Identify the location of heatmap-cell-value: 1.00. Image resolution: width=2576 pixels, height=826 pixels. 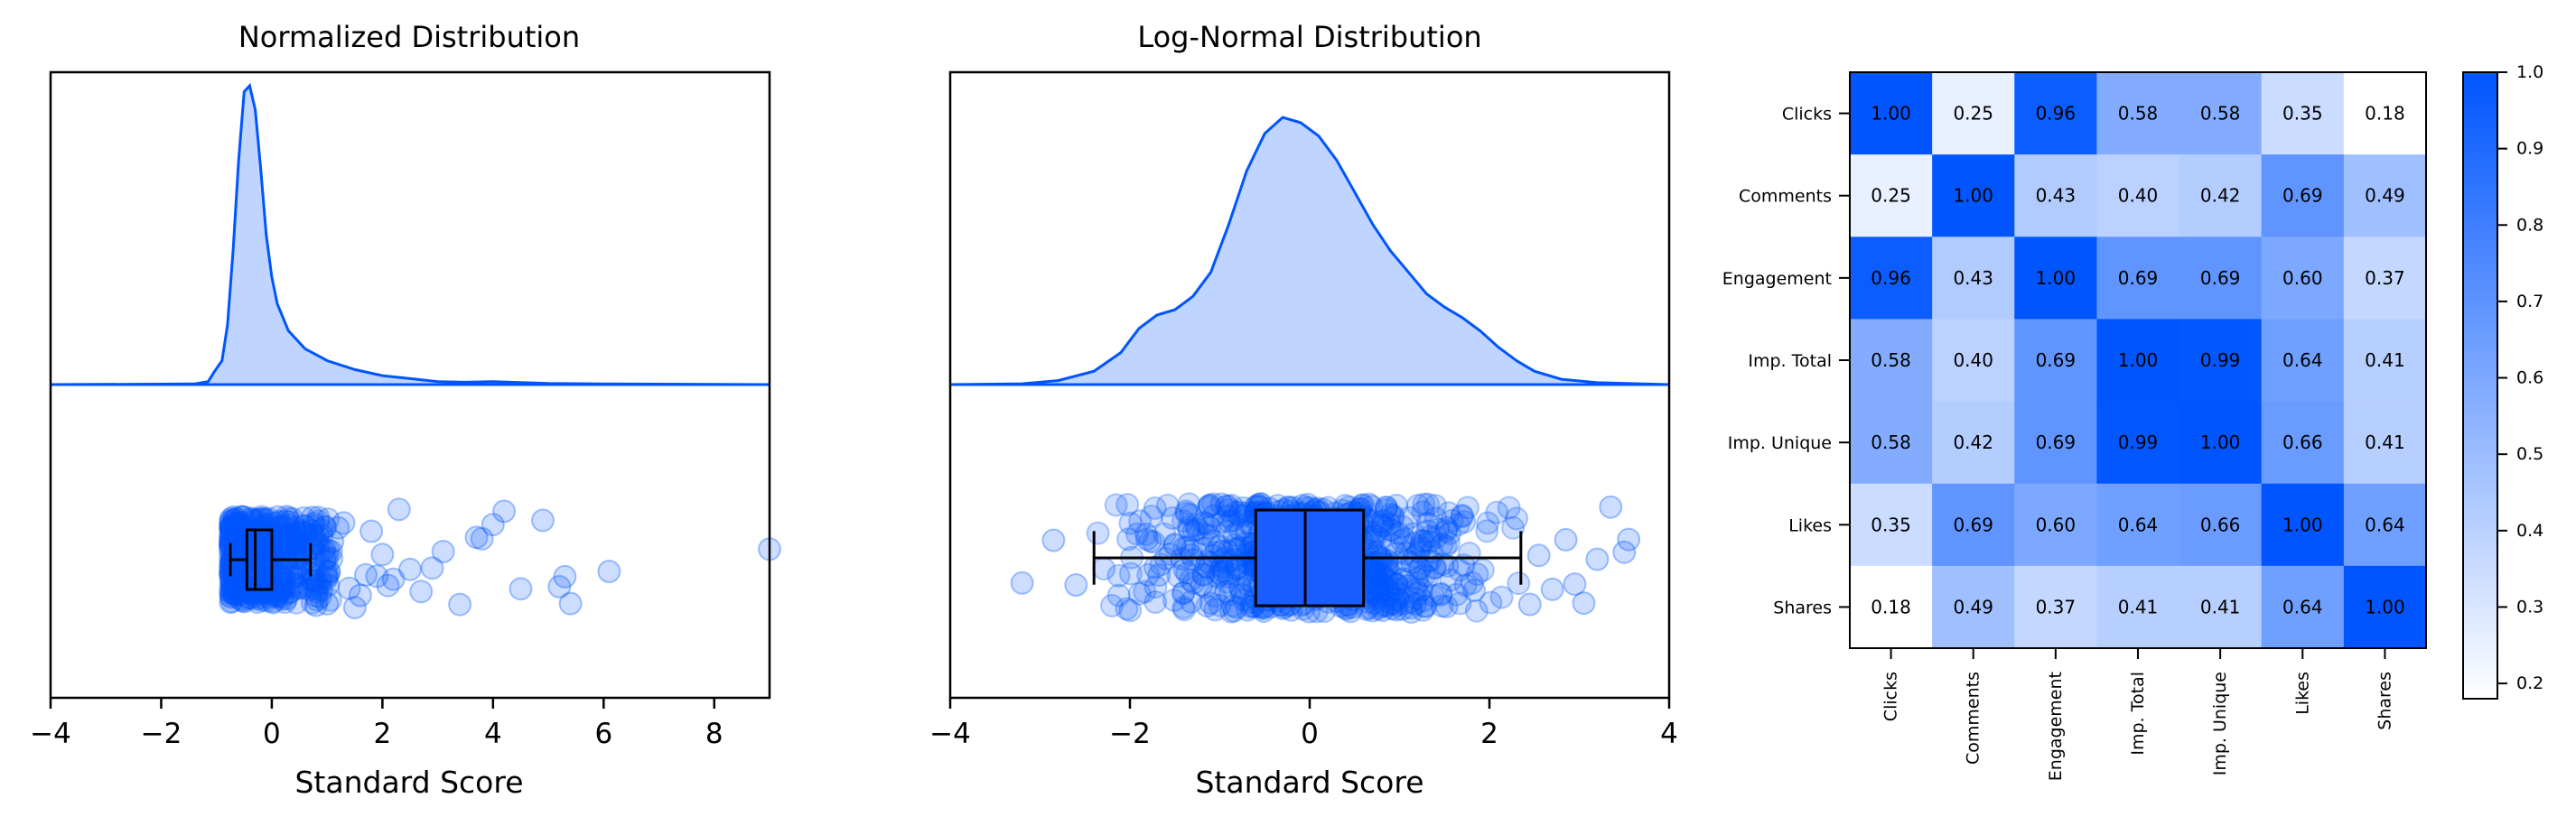
(2220, 442).